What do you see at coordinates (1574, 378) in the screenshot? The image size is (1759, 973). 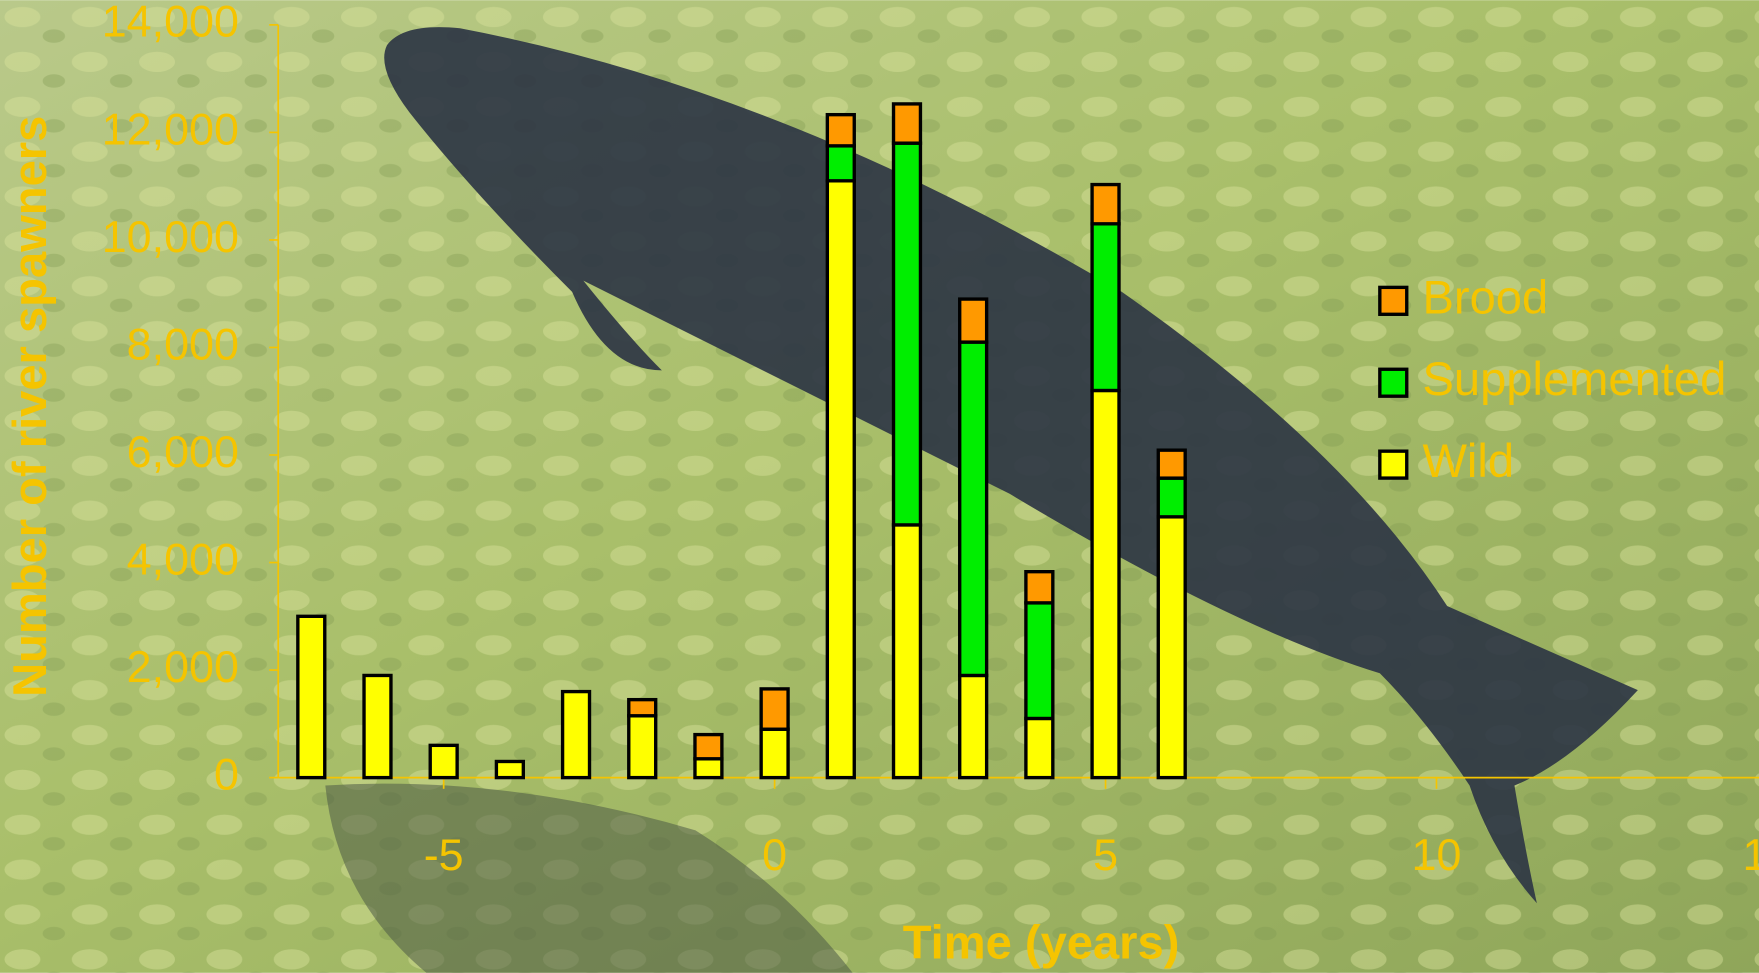 I see `legend-label: Supplemented` at bounding box center [1574, 378].